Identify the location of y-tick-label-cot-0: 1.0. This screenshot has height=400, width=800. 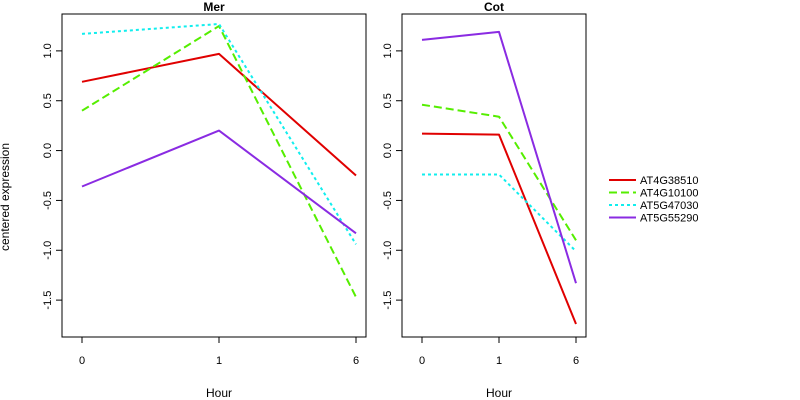
(388, 50).